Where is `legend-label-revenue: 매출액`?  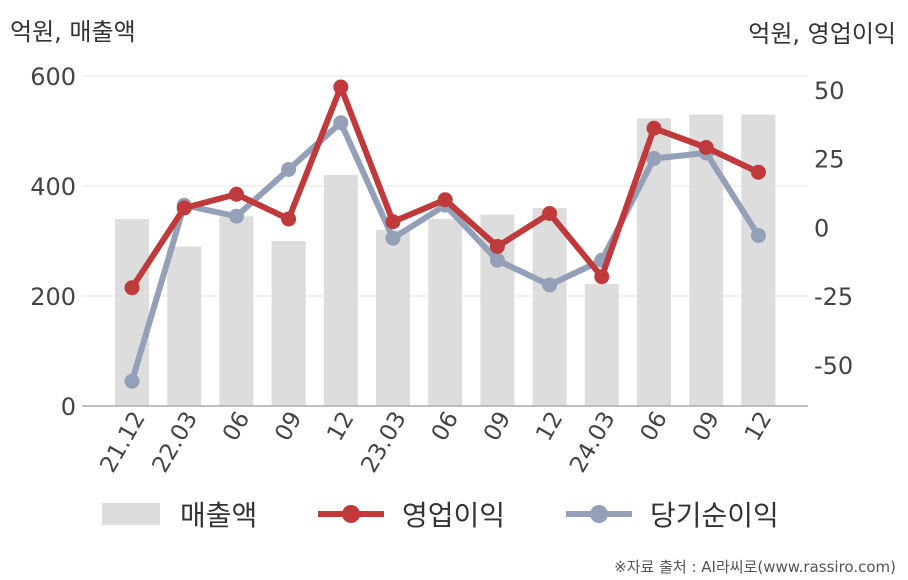
legend-label-revenue: 매출액 is located at coordinates (219, 515).